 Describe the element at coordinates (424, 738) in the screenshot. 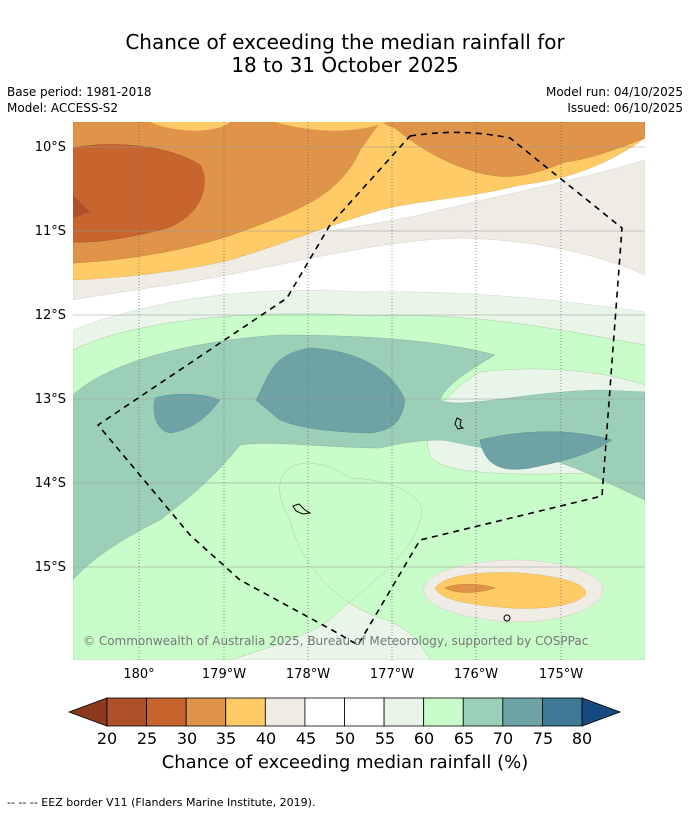

I see `colorbar-tick: 60` at that location.